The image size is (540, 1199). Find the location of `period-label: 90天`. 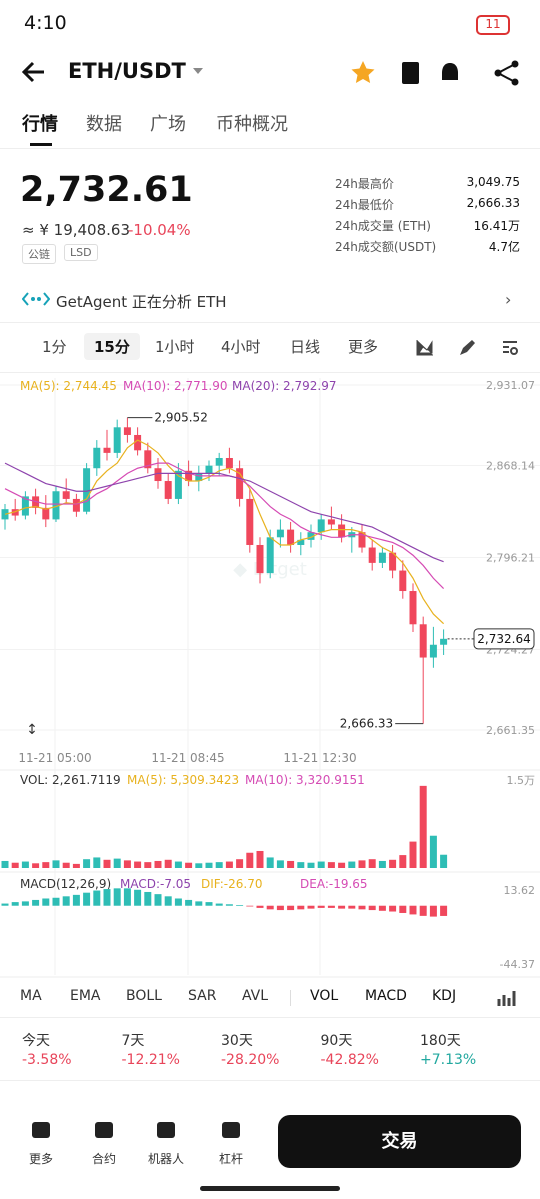

period-label: 90天 is located at coordinates (336, 1041).